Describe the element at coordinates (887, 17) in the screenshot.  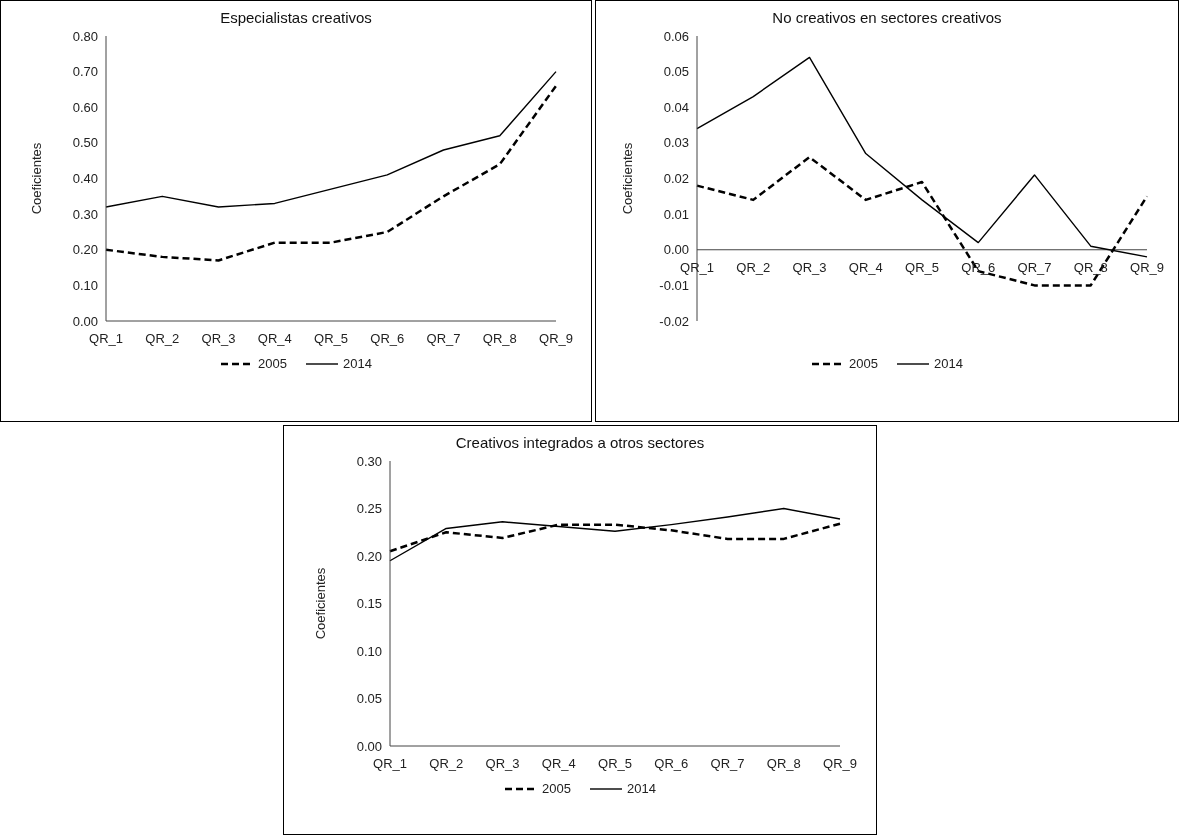
I see `chart-title: No creativos en sectores creativos` at that location.